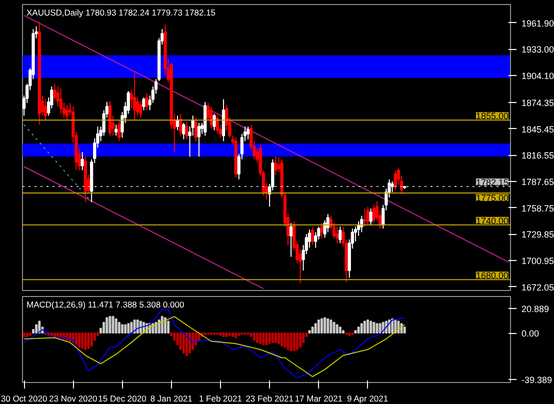  I want to click on ref-line-label: 1782.15, so click(492, 183).